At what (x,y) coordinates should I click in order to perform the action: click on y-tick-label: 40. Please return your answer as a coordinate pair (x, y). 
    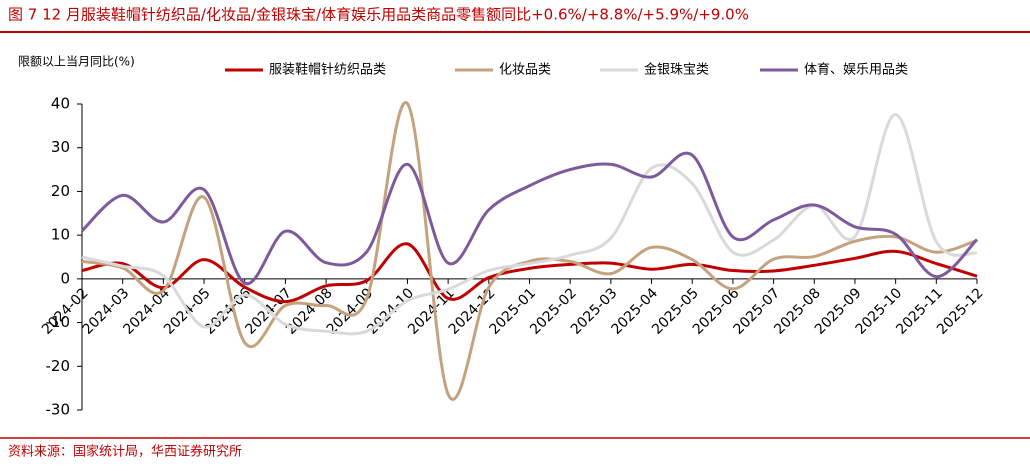
    Looking at the image, I should click on (60, 104).